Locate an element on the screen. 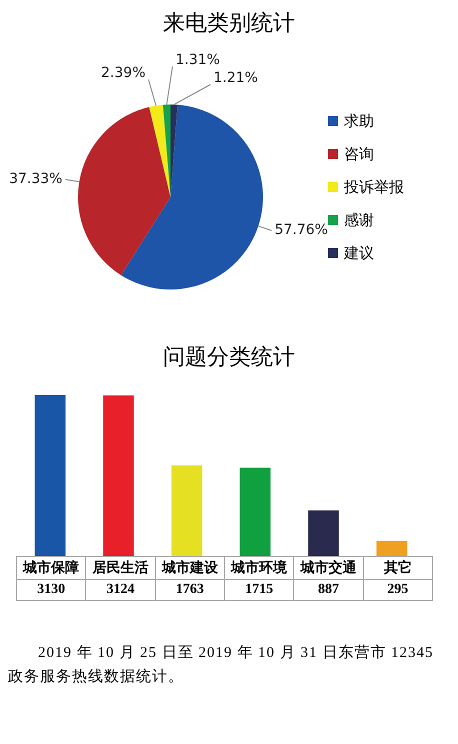  data-label: 3124 is located at coordinates (121, 590).